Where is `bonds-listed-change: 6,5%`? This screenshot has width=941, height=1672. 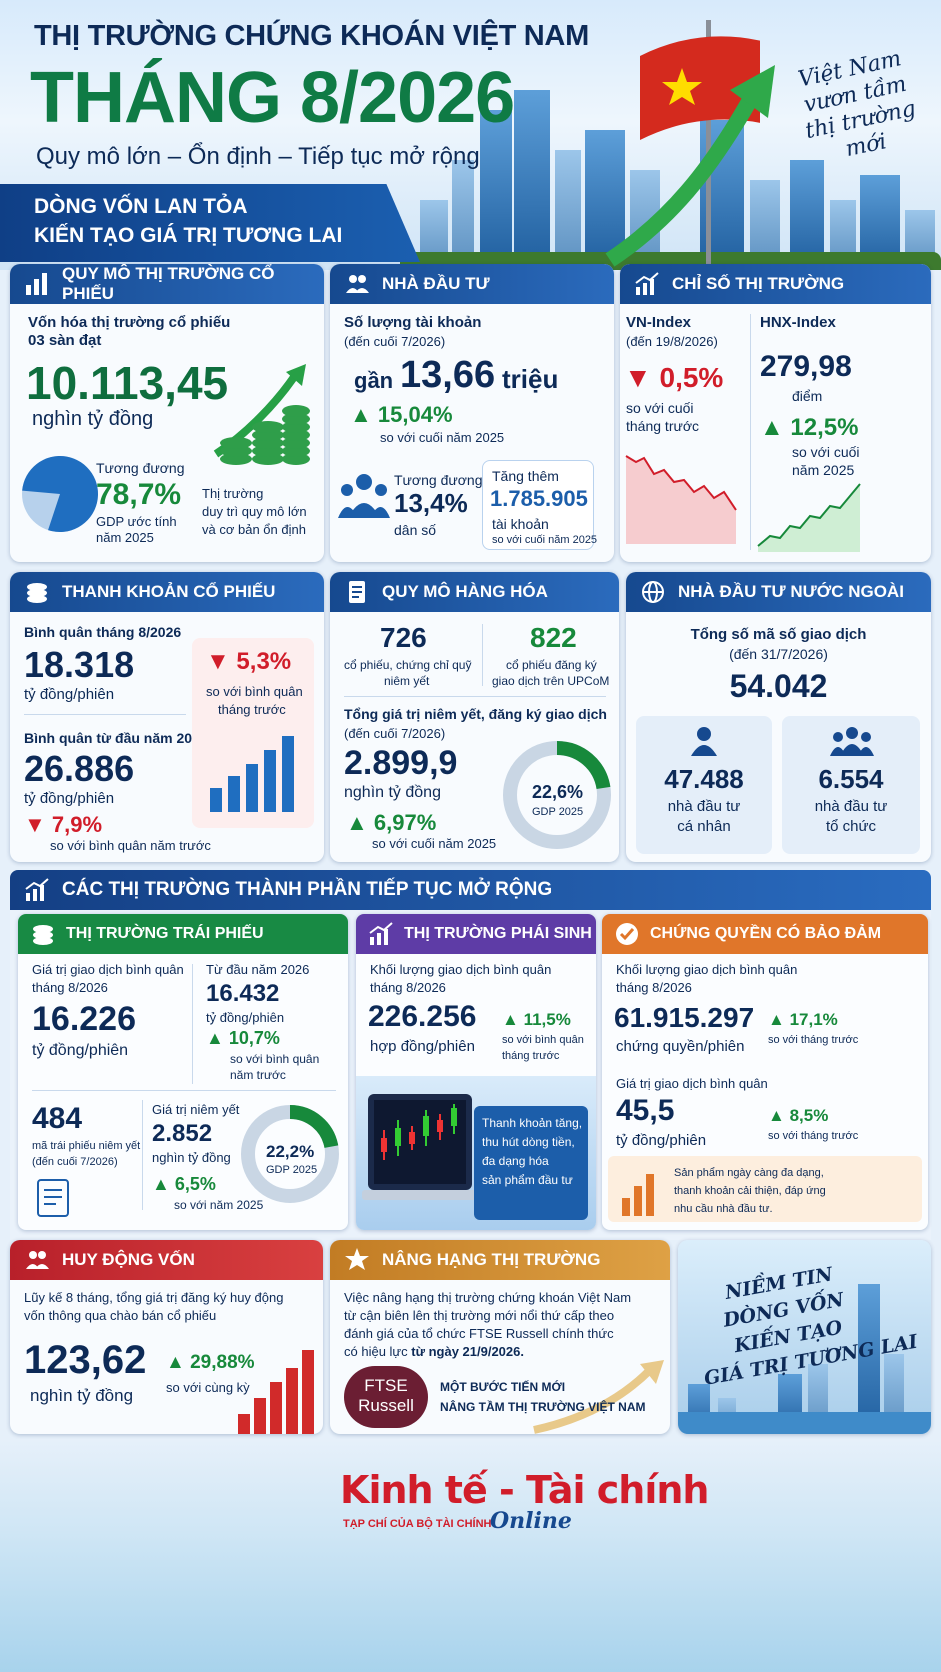
bonds-listed-change: 6,5% is located at coordinates (195, 1184).